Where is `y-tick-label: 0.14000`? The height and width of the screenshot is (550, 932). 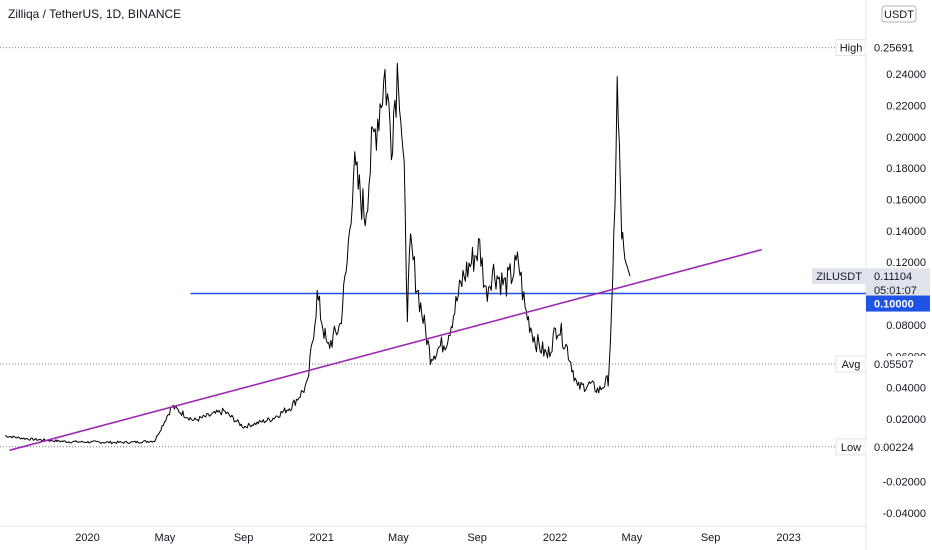
y-tick-label: 0.14000 is located at coordinates (906, 232).